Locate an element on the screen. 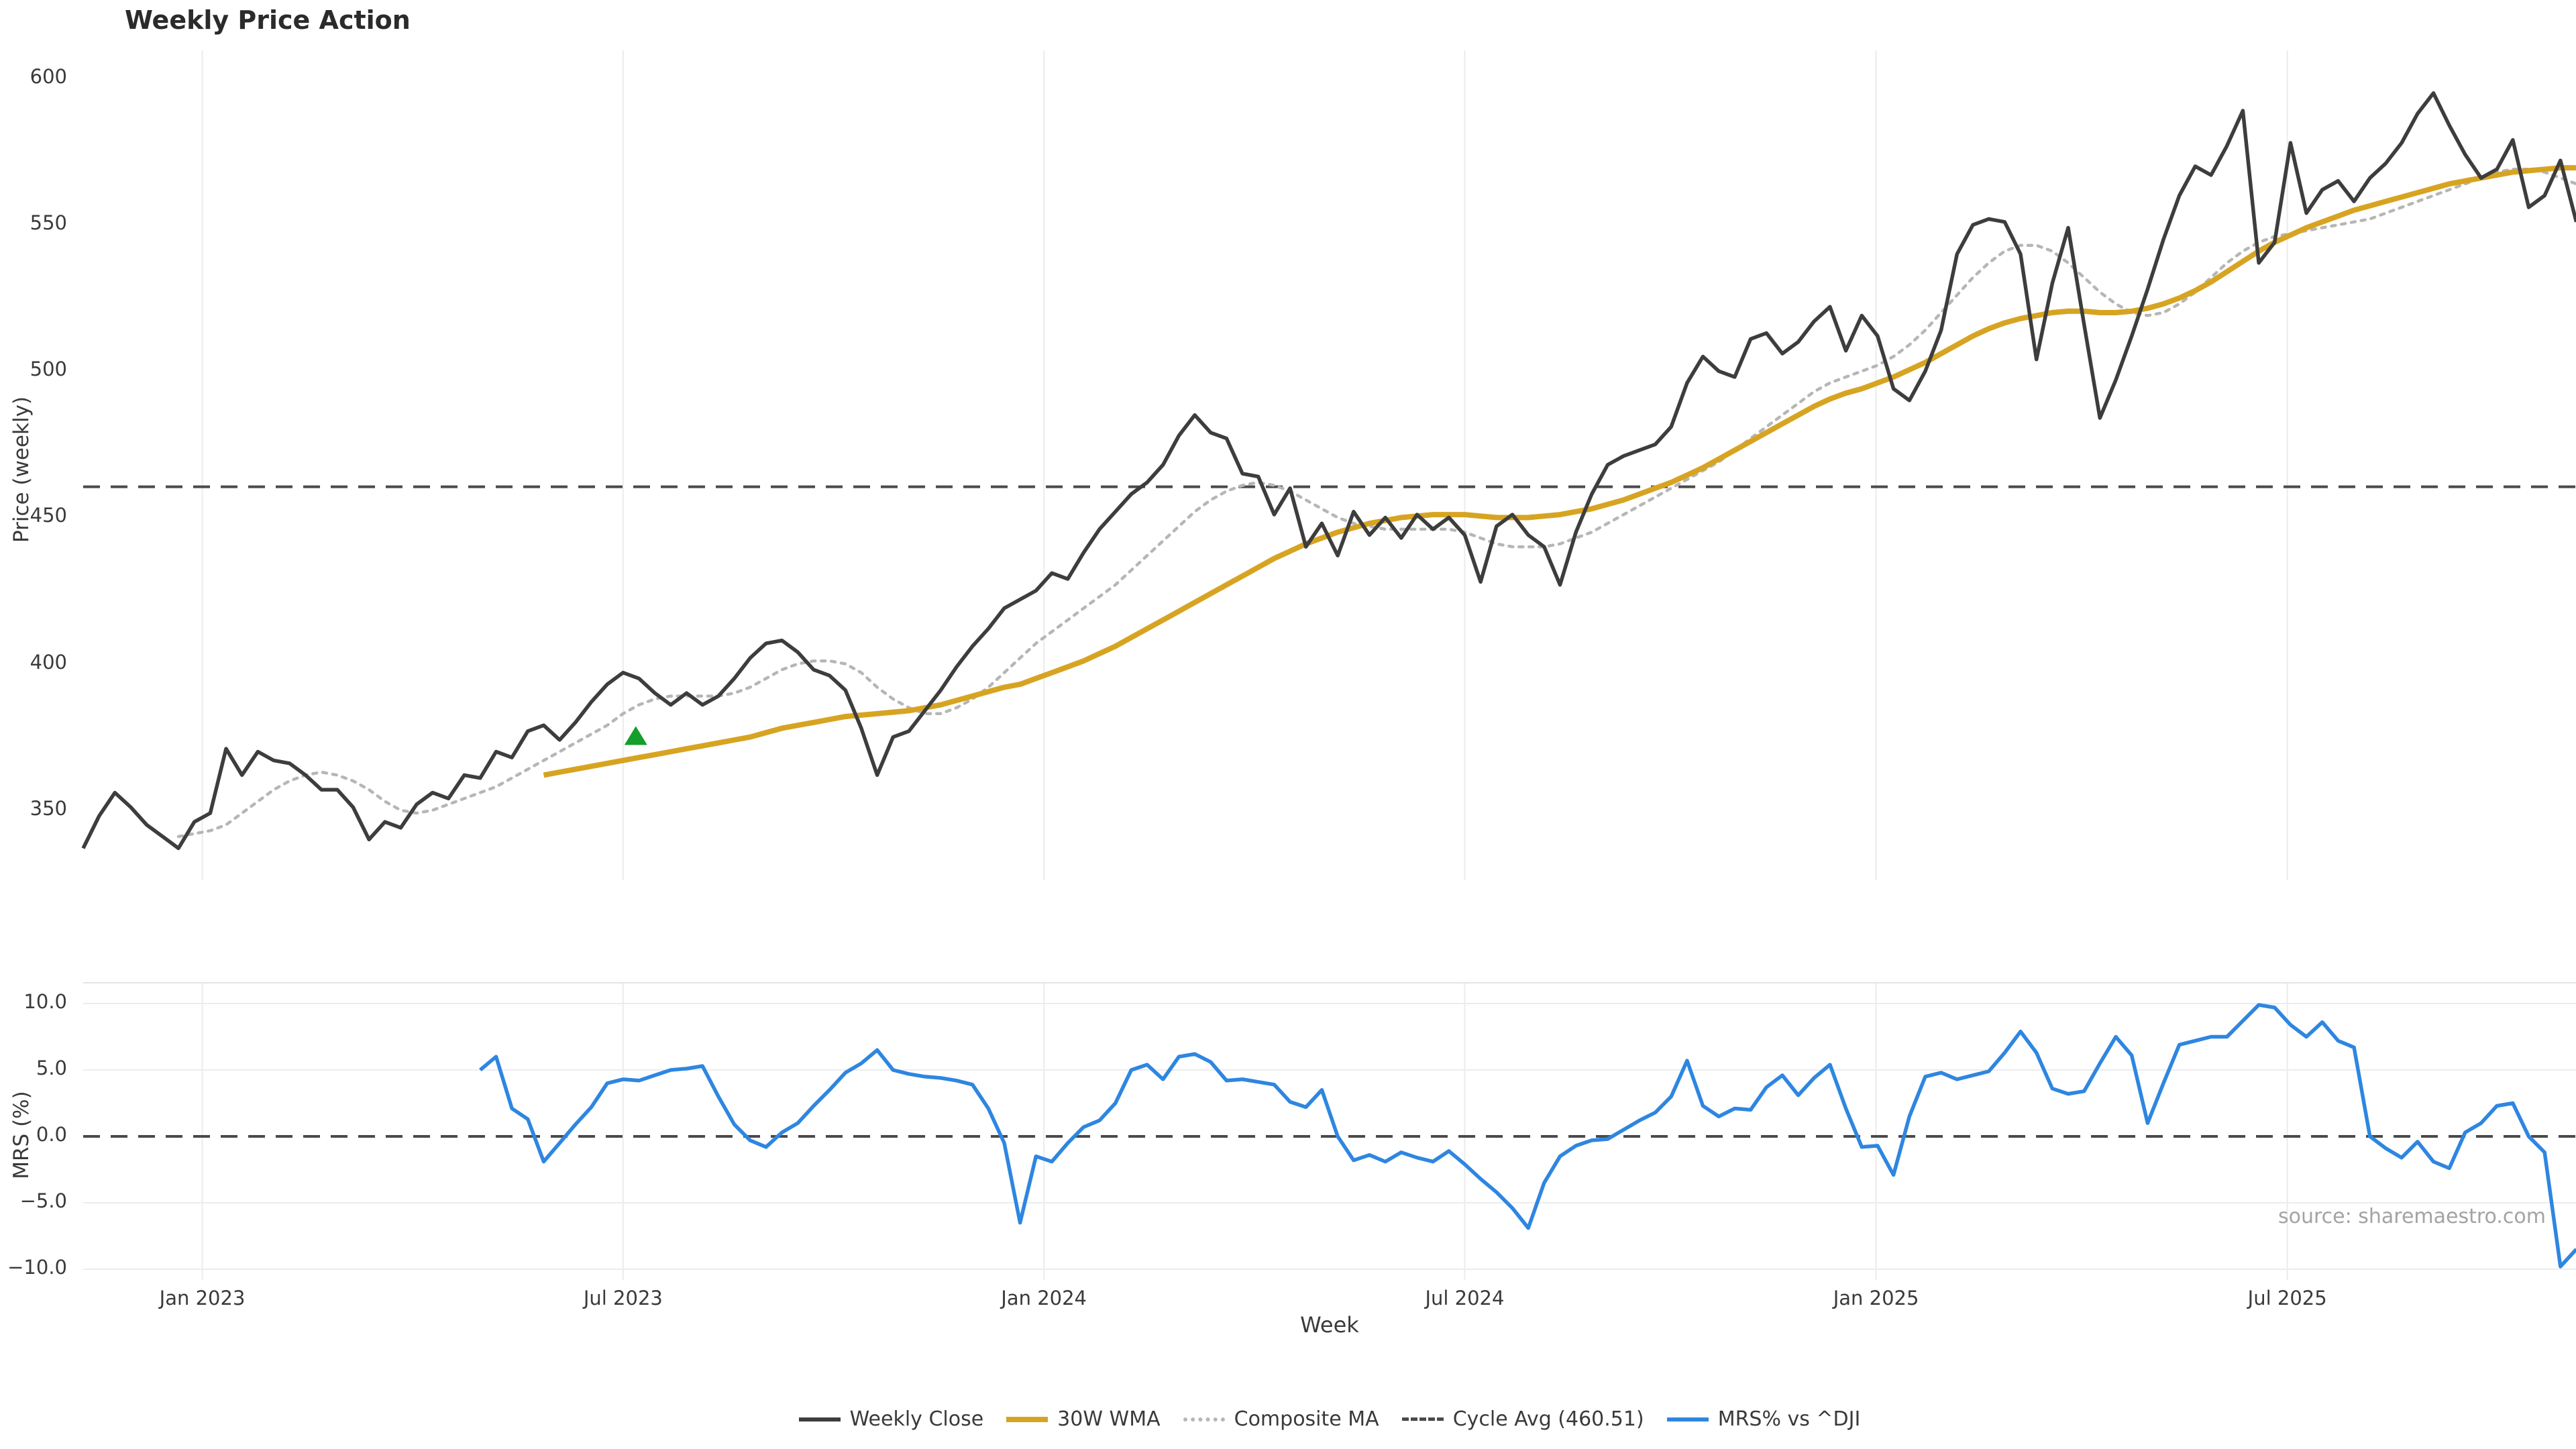  x-tick-label: Jul 2025 is located at coordinates (2287, 1298).